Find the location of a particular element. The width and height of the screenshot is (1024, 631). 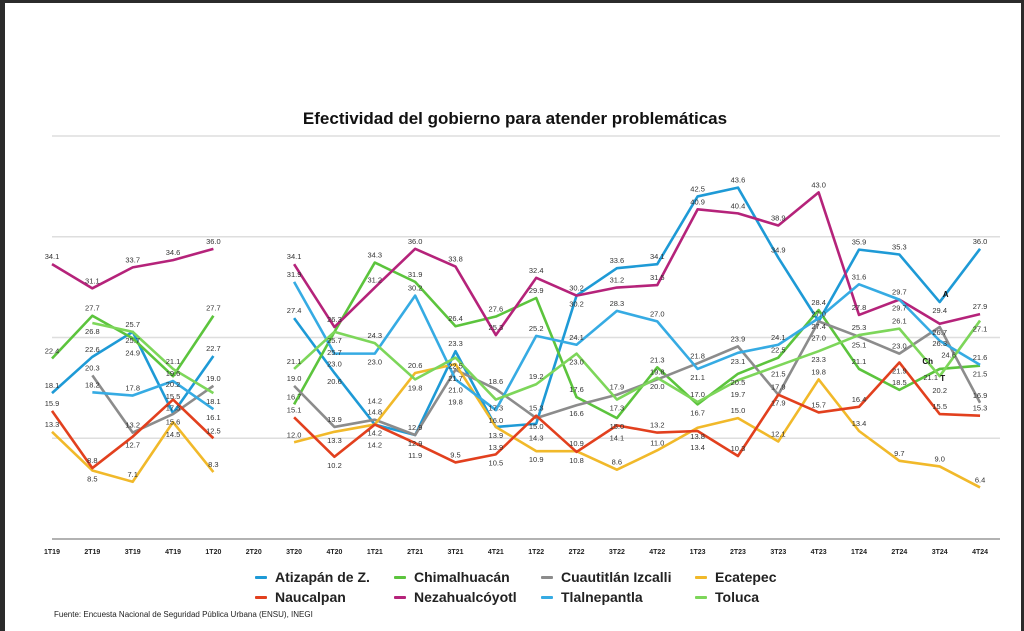

x-tick-label: 4T23 is located at coordinates (819, 552).